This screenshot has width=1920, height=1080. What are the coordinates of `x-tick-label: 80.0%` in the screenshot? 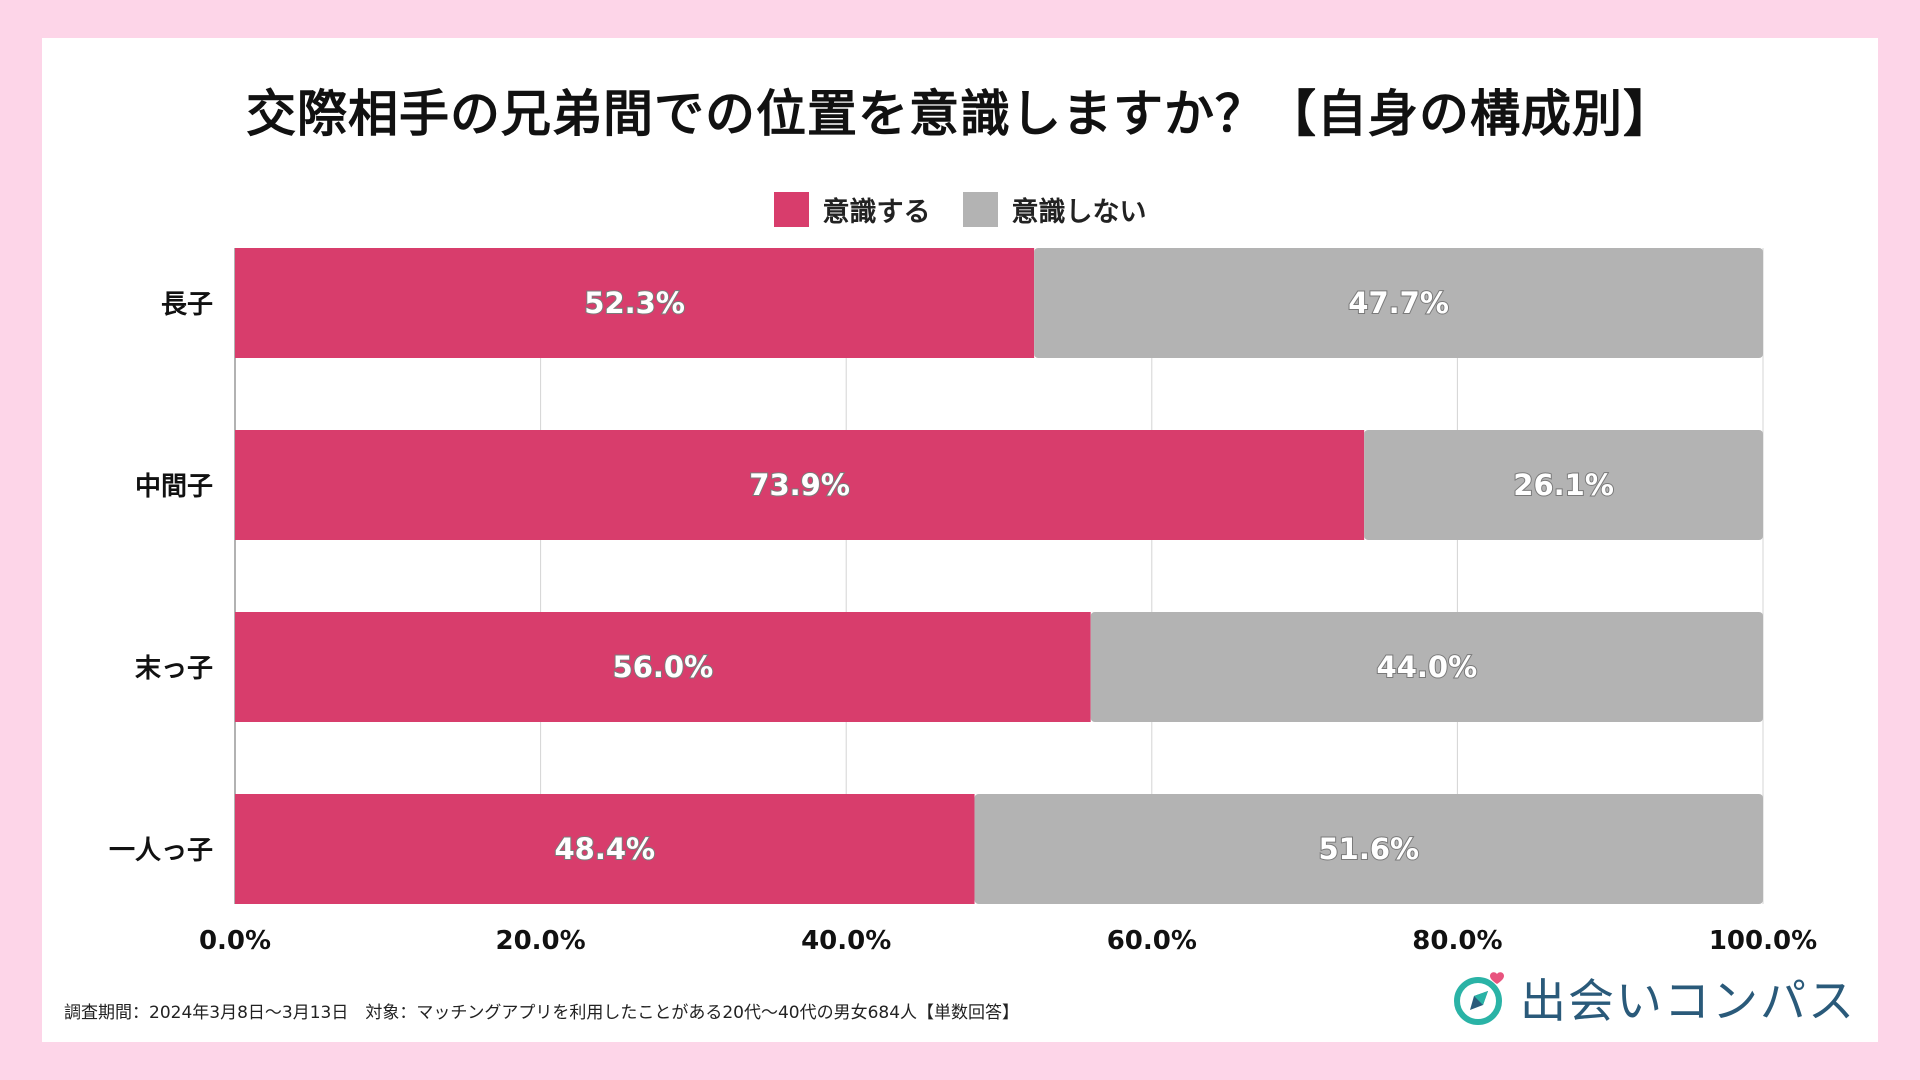 It's located at (1457, 941).